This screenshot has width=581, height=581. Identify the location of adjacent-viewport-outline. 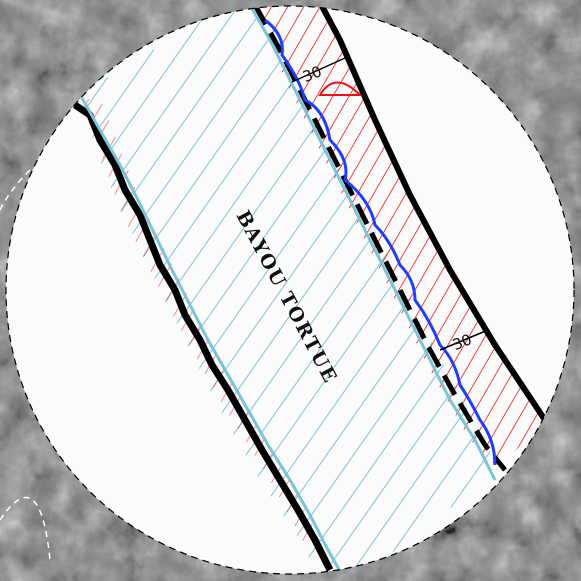
(25, 529).